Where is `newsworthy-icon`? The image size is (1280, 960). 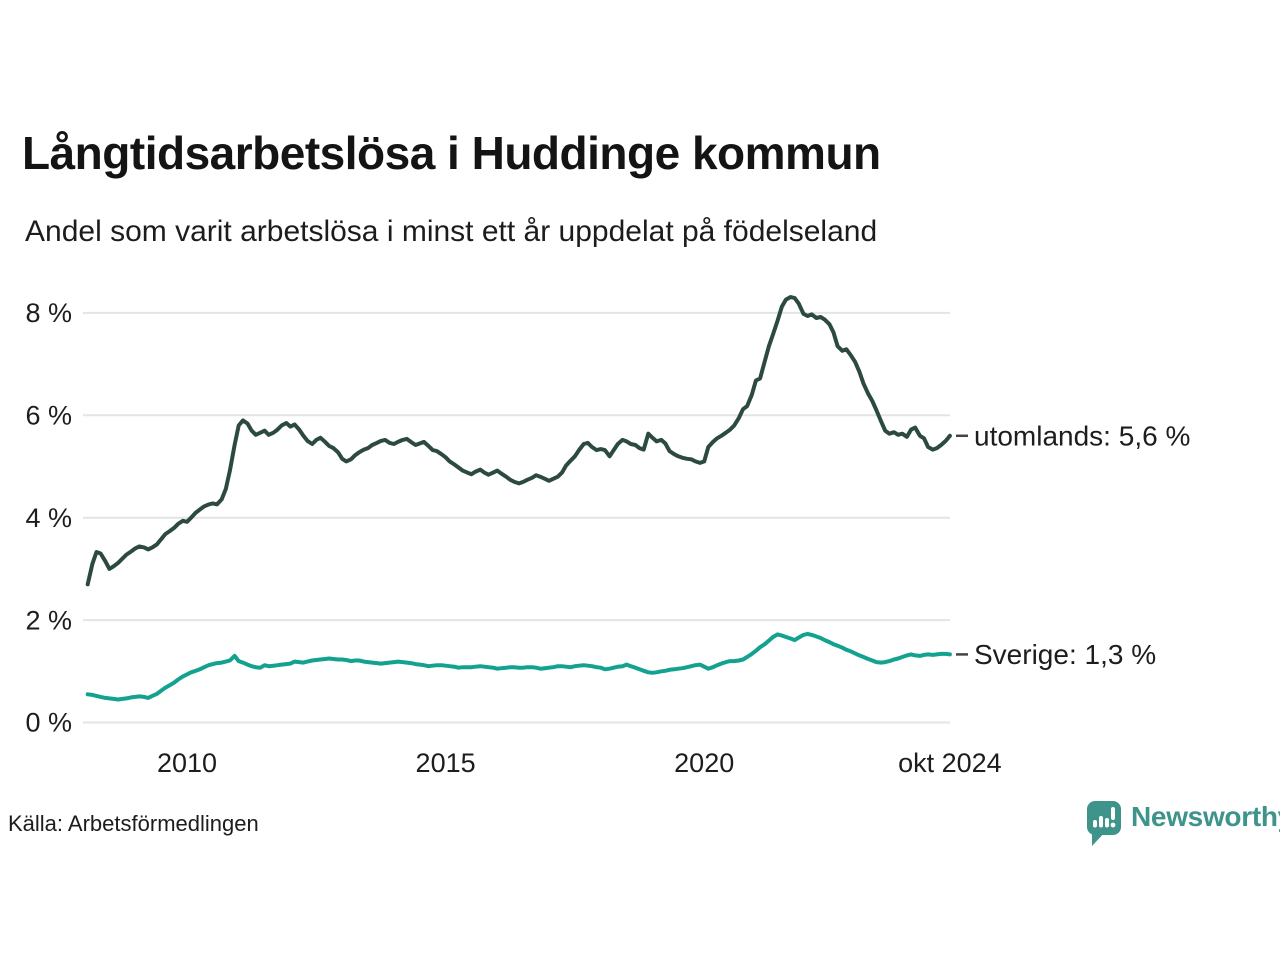 newsworthy-icon is located at coordinates (1104, 823).